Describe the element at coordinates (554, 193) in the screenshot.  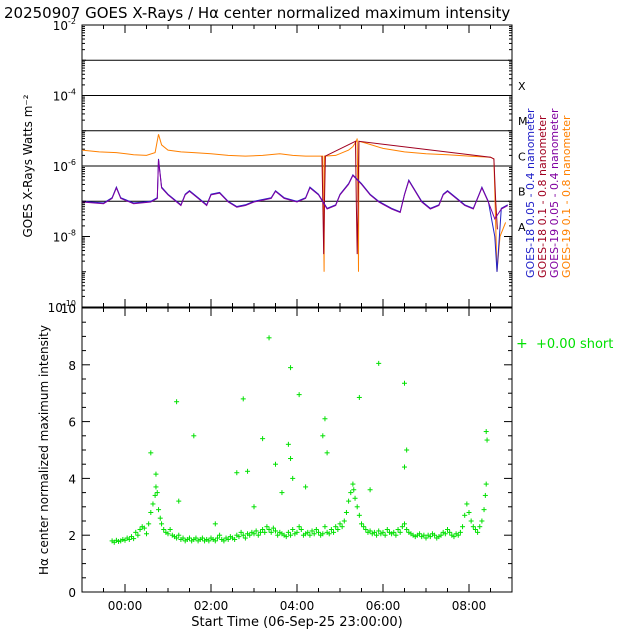
I see `goes-legend-entry-2: GOES-19 0.05 - 0.4 nanometer` at that location.